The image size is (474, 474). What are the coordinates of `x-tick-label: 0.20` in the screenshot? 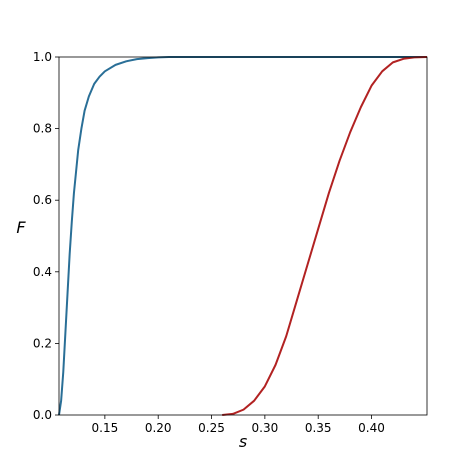 It's located at (158, 428).